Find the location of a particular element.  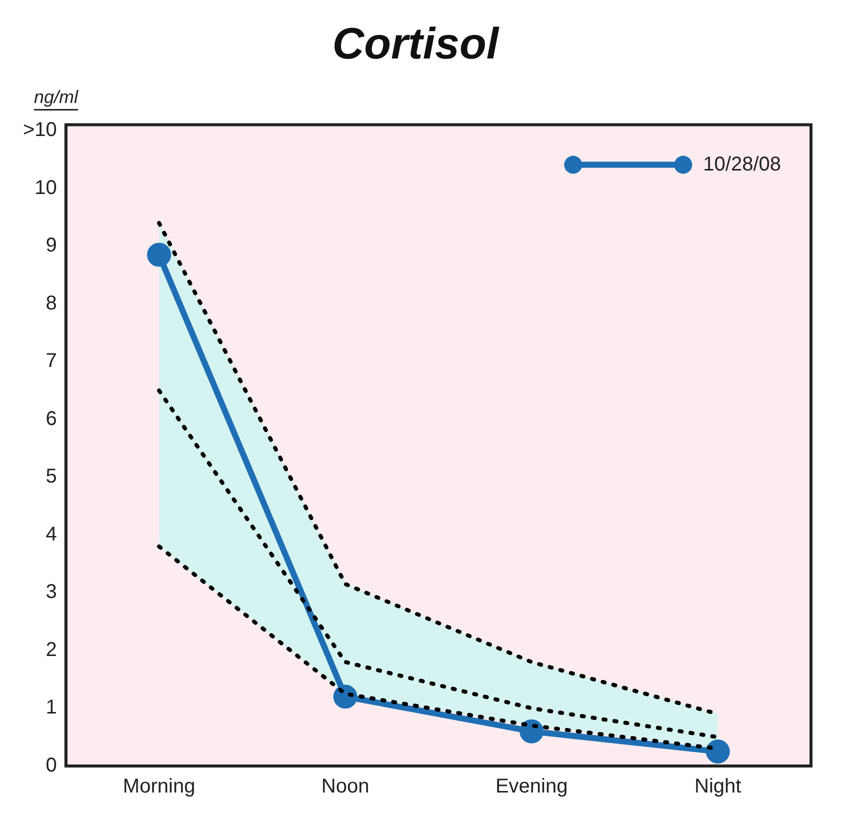

x-tick-label: Evening is located at coordinates (531, 787).